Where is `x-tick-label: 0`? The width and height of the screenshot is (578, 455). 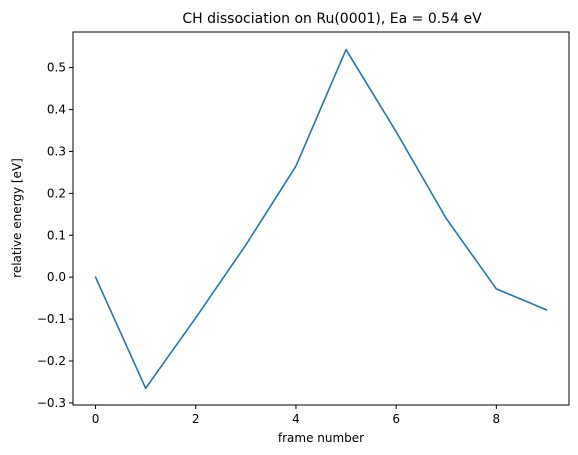 x-tick-label: 0 is located at coordinates (96, 419).